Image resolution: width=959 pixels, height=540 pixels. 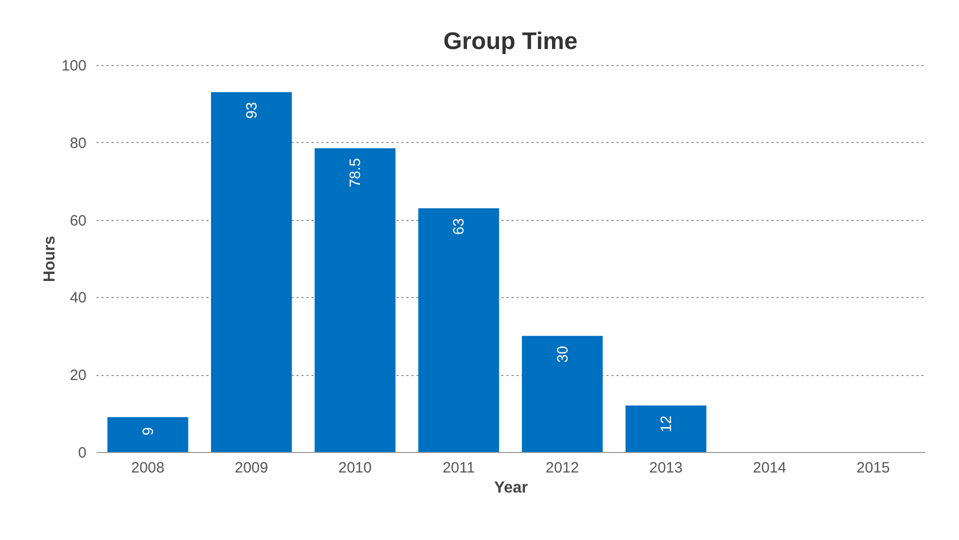 I want to click on x-axis-title: Year, so click(x=511, y=488).